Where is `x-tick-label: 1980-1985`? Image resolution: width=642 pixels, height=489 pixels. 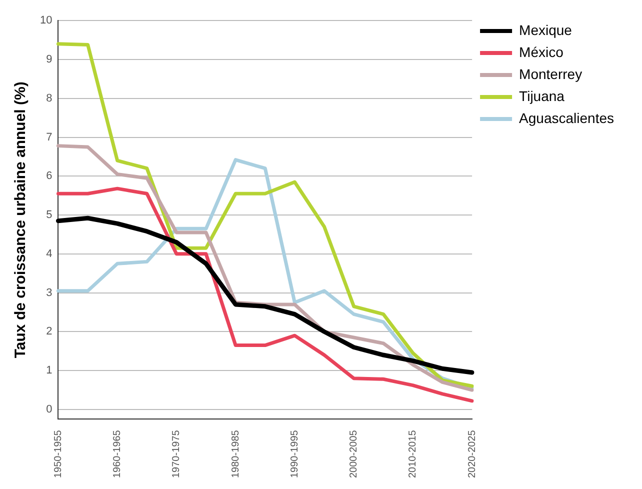
x-tick-label: 1980-1985 is located at coordinates (236, 454).